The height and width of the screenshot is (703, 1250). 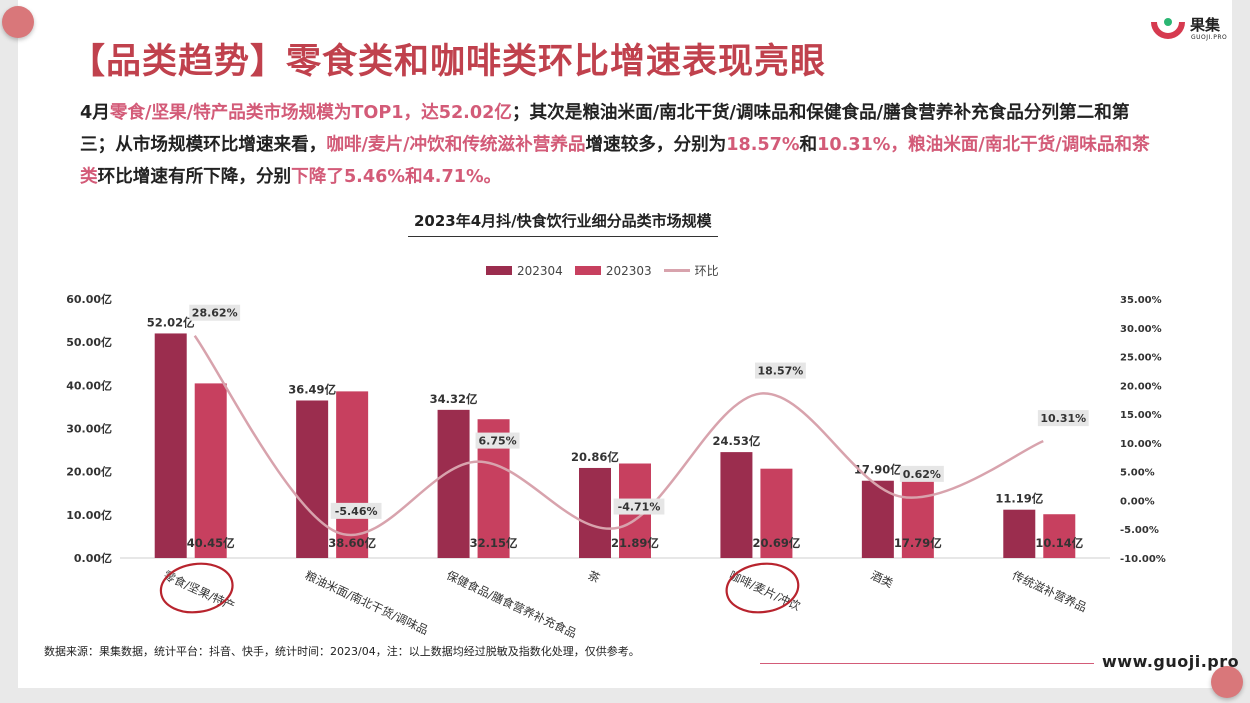 I want to click on logo-subtext: GUOJI.PRO, so click(x=1209, y=37).